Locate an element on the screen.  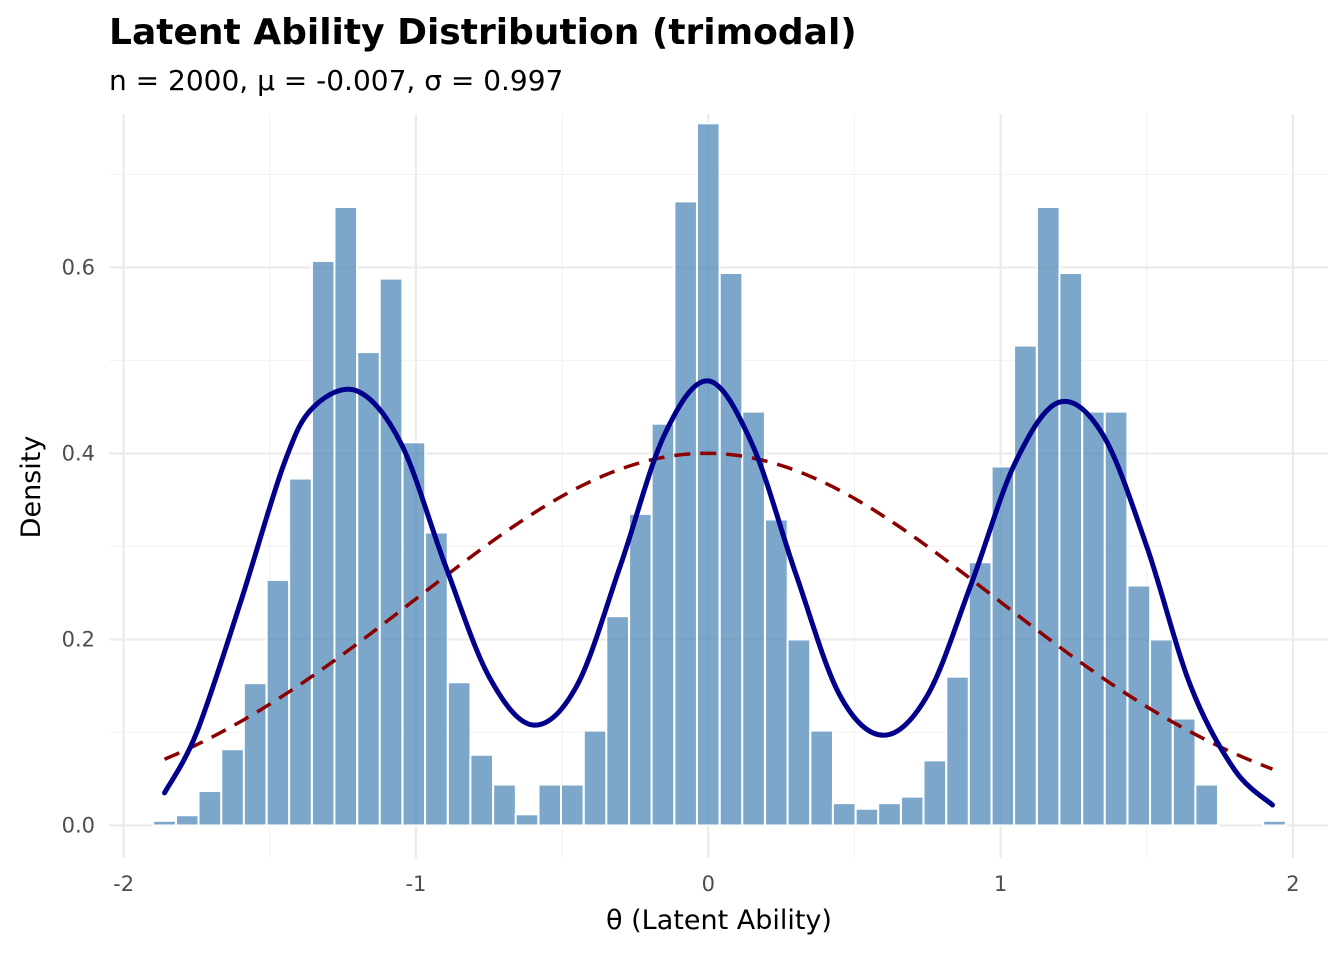
chart-subtitle: n = 2000, μ = -0.007, σ = 0.997 is located at coordinates (336, 80).